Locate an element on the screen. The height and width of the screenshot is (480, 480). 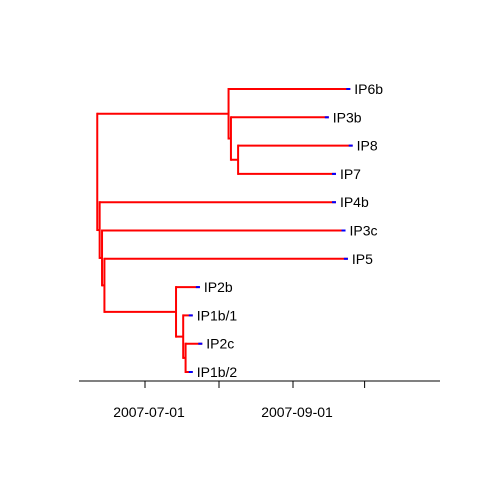
tip-label-ip1b-2: IP1b/2 is located at coordinates (217, 372).